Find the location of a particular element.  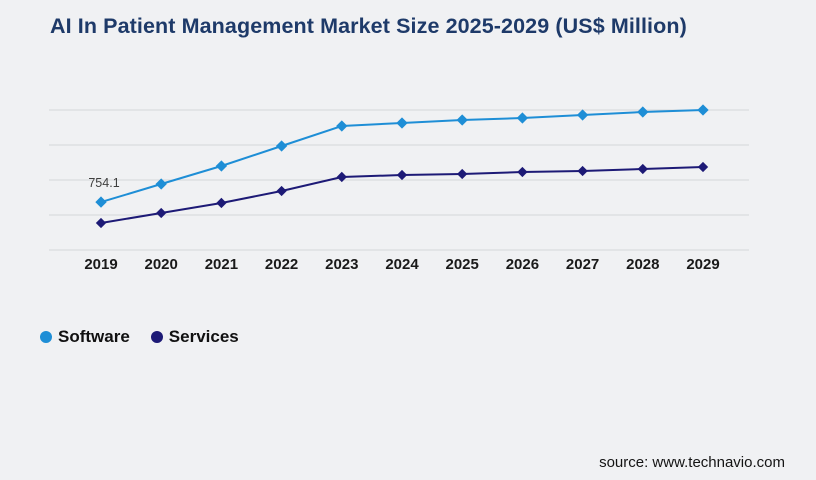

x-tick-label: 2025 is located at coordinates (462, 264).